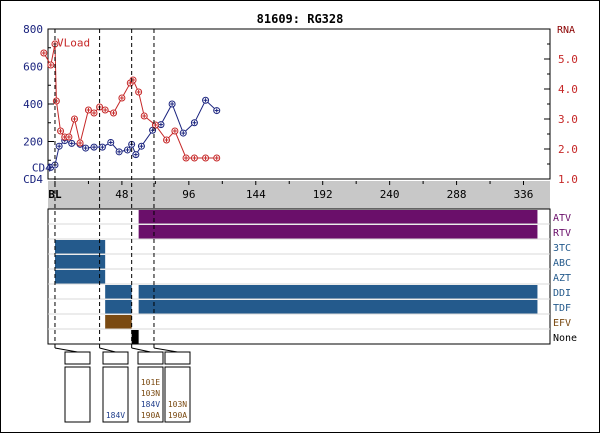 The width and height of the screenshot is (600, 437). Describe the element at coordinates (55, 194) in the screenshot. I see `week-tick-label-bl: BL` at that location.